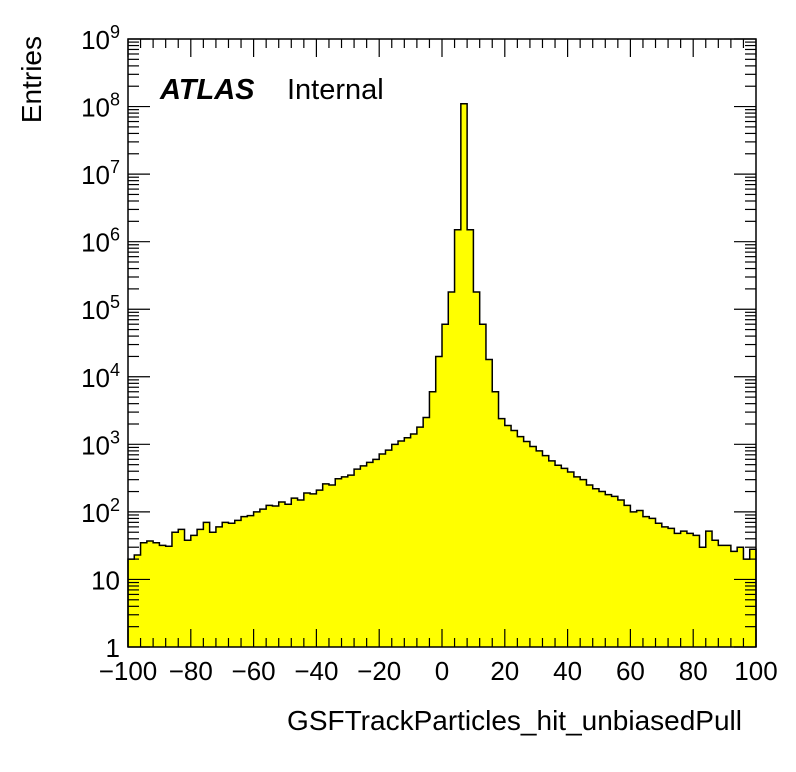  Describe the element at coordinates (100, 173) in the screenshot. I see `y-tick-label: 10⁷` at that location.